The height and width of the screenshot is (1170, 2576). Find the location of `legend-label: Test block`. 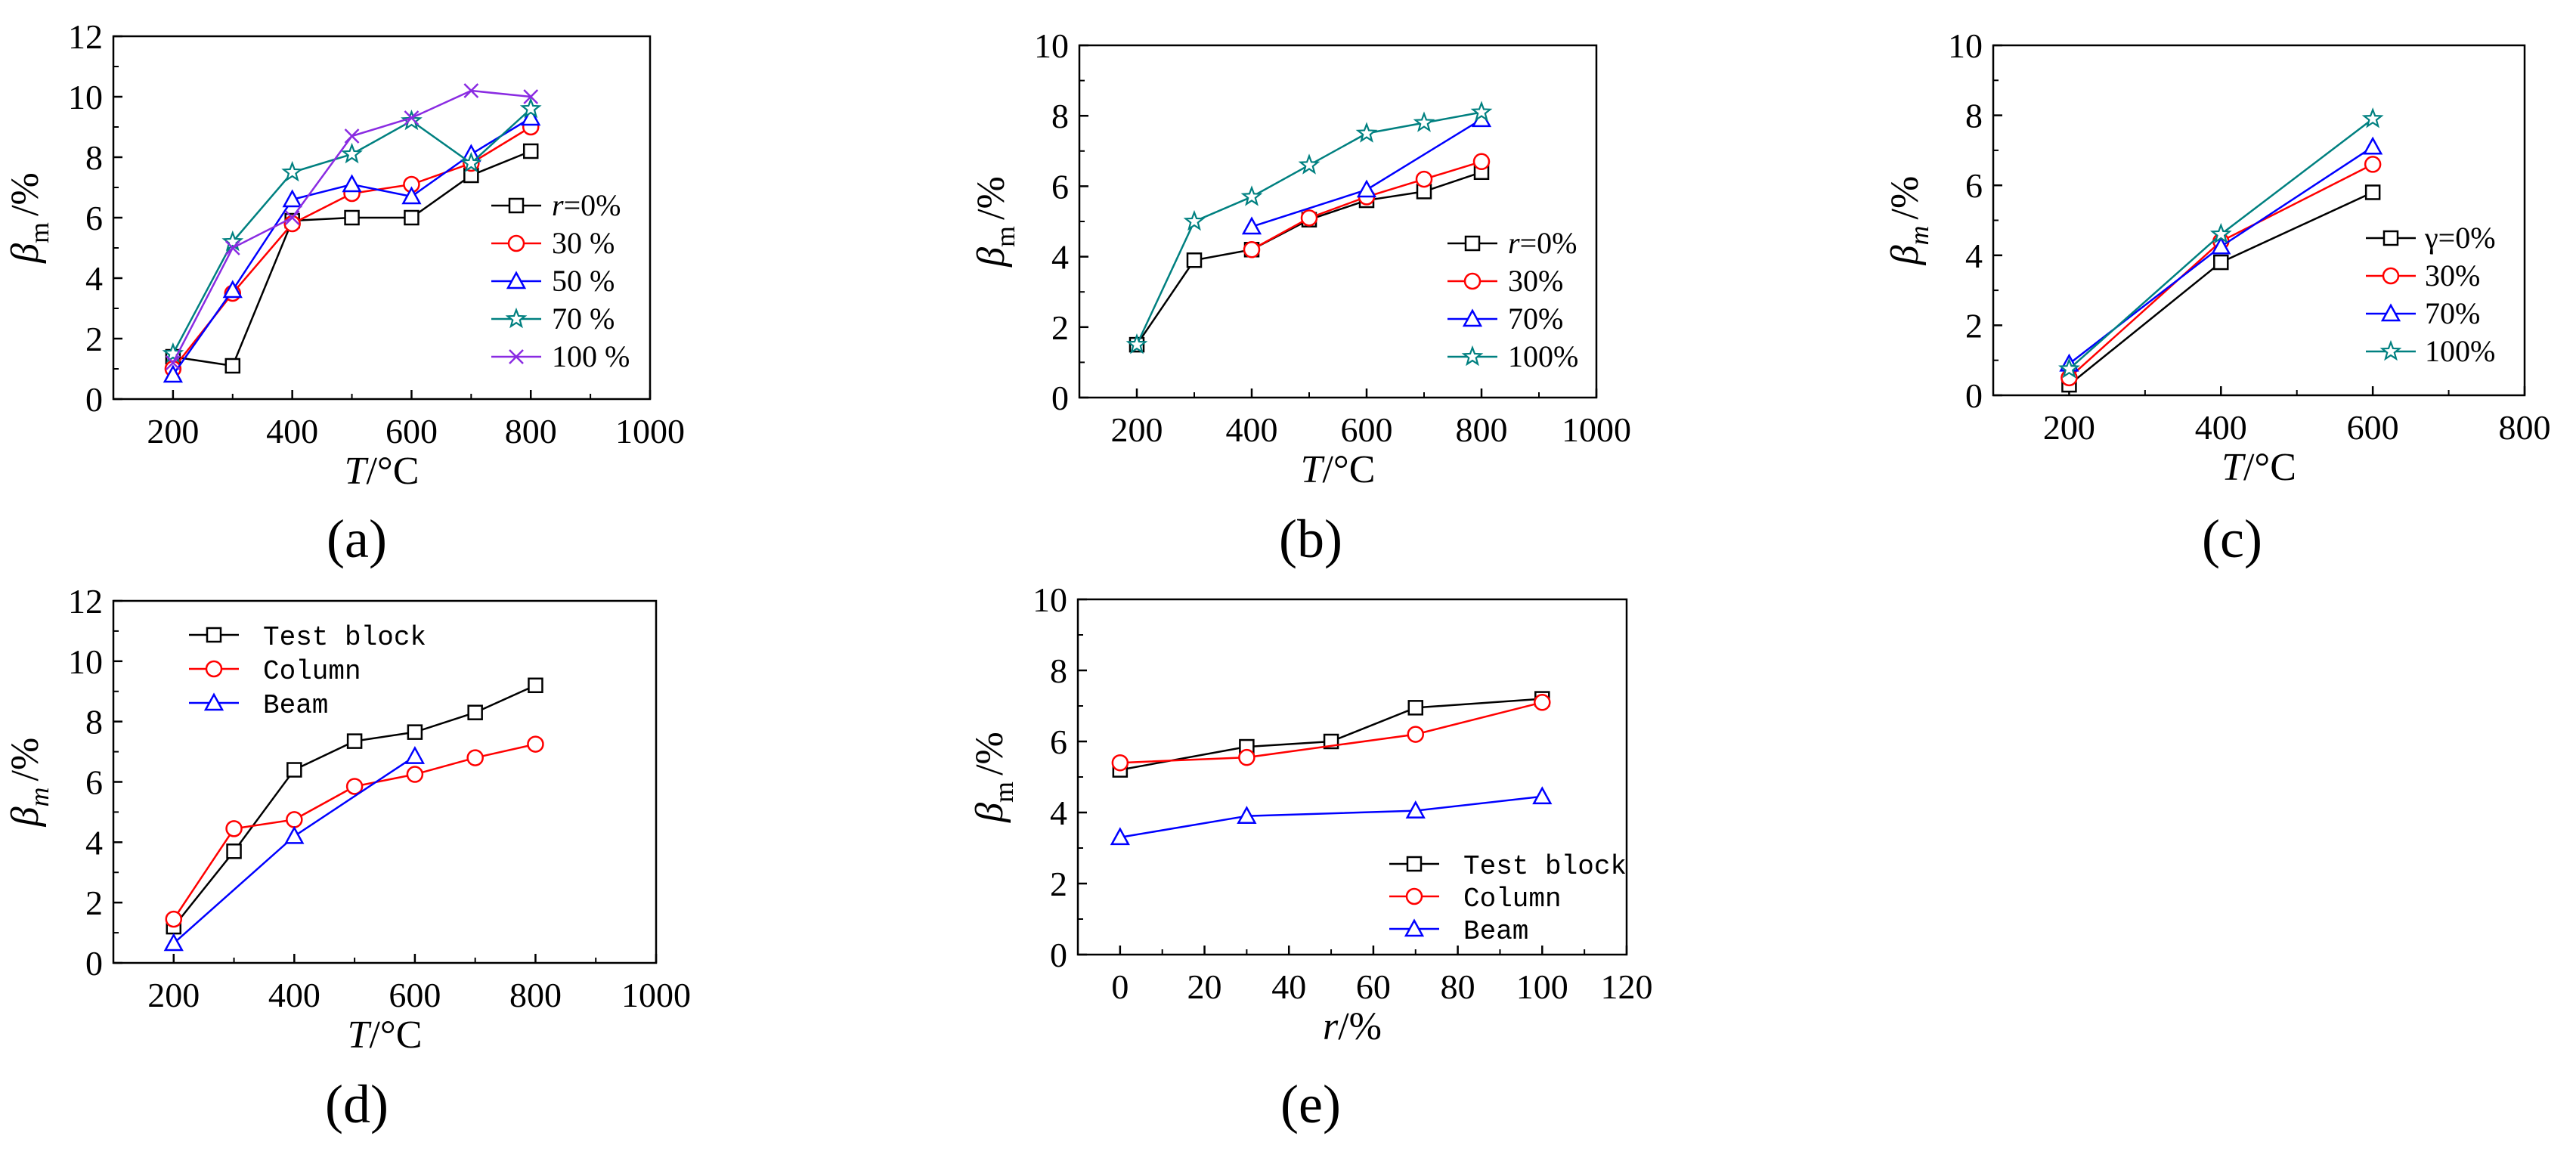

legend-label: Test block is located at coordinates (344, 637).